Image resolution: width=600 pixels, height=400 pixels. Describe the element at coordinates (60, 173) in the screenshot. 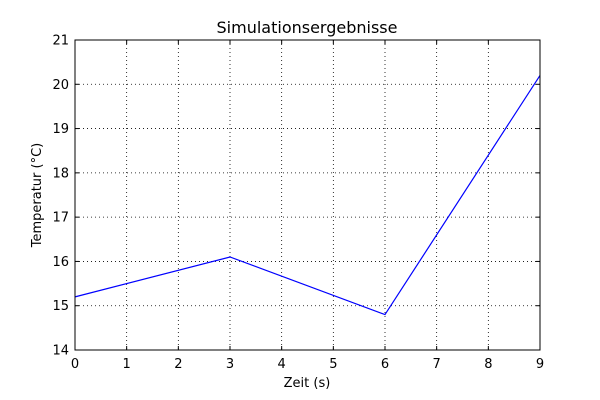

I see `y-tick-label: 18` at that location.